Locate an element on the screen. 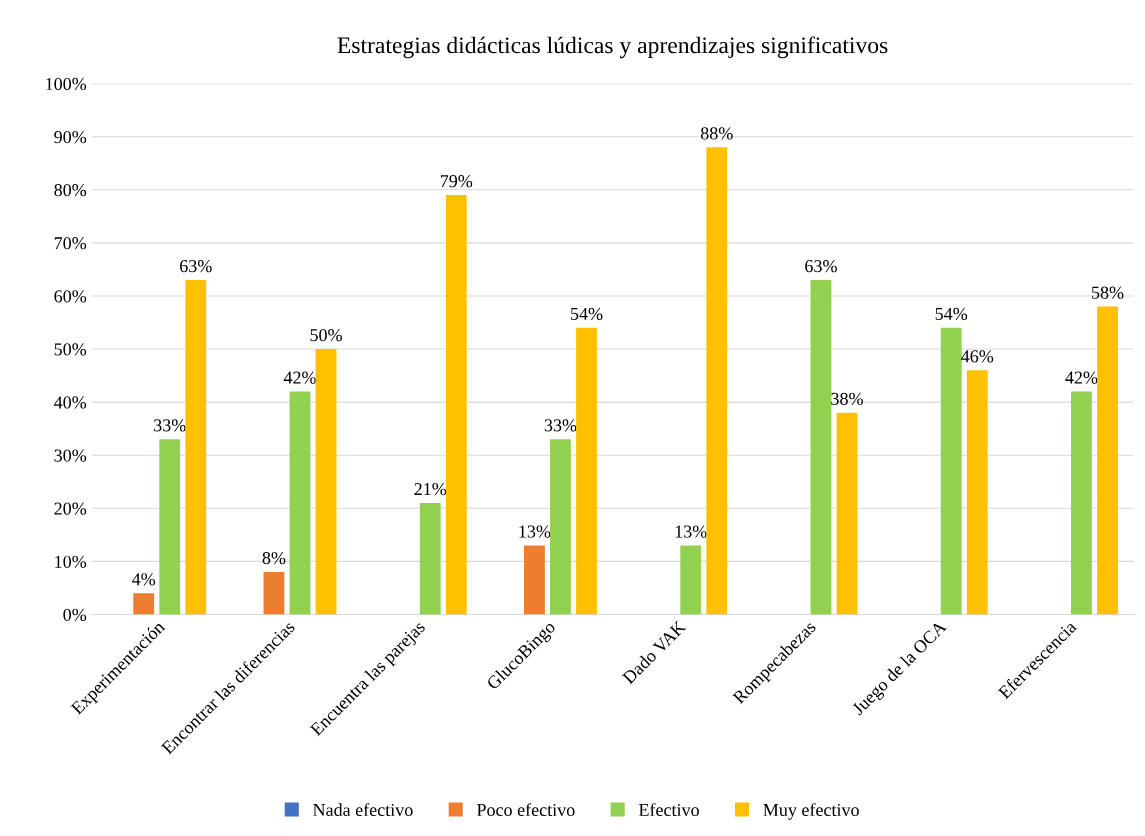 This screenshot has height=836, width=1145. data-label: 58% is located at coordinates (1108, 292).